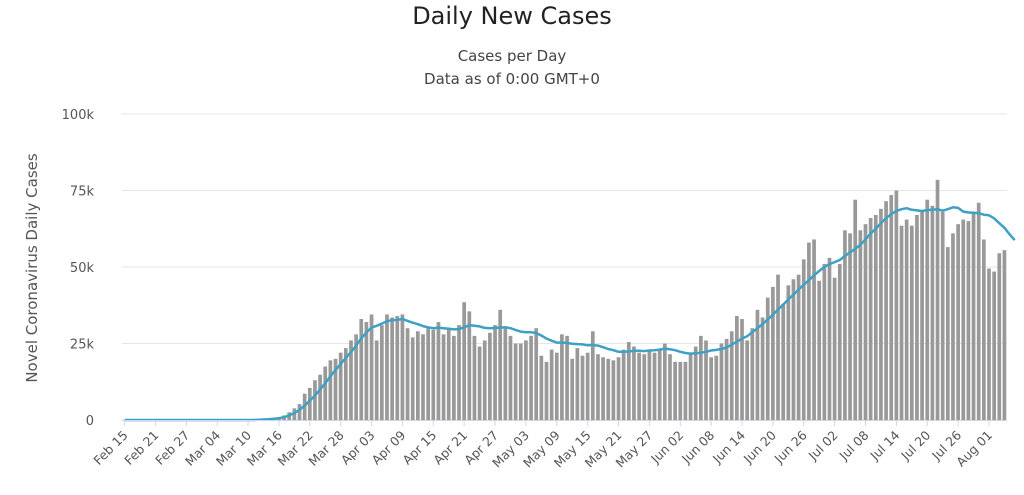 The image size is (1024, 495). What do you see at coordinates (32, 268) in the screenshot?
I see `y-axis-title: Novel Coronavirus Daily Cases` at bounding box center [32, 268].